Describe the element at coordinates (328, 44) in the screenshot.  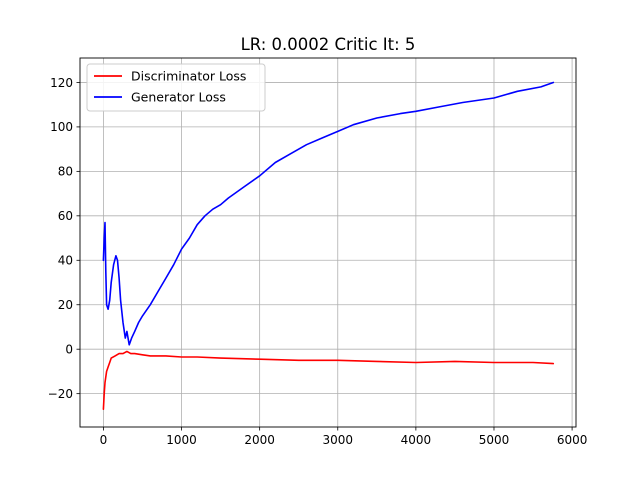
I see `chart-title: LR: 0.0002 Critic It: 5` at that location.